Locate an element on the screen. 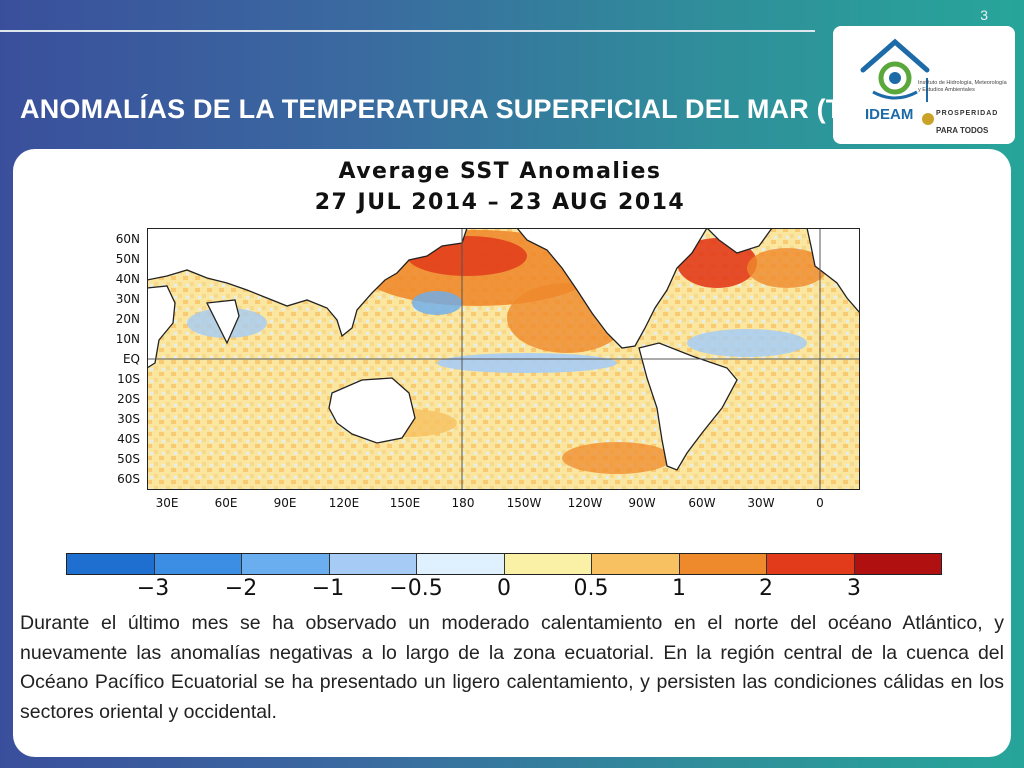  colorbar-label: −3 is located at coordinates (153, 588).